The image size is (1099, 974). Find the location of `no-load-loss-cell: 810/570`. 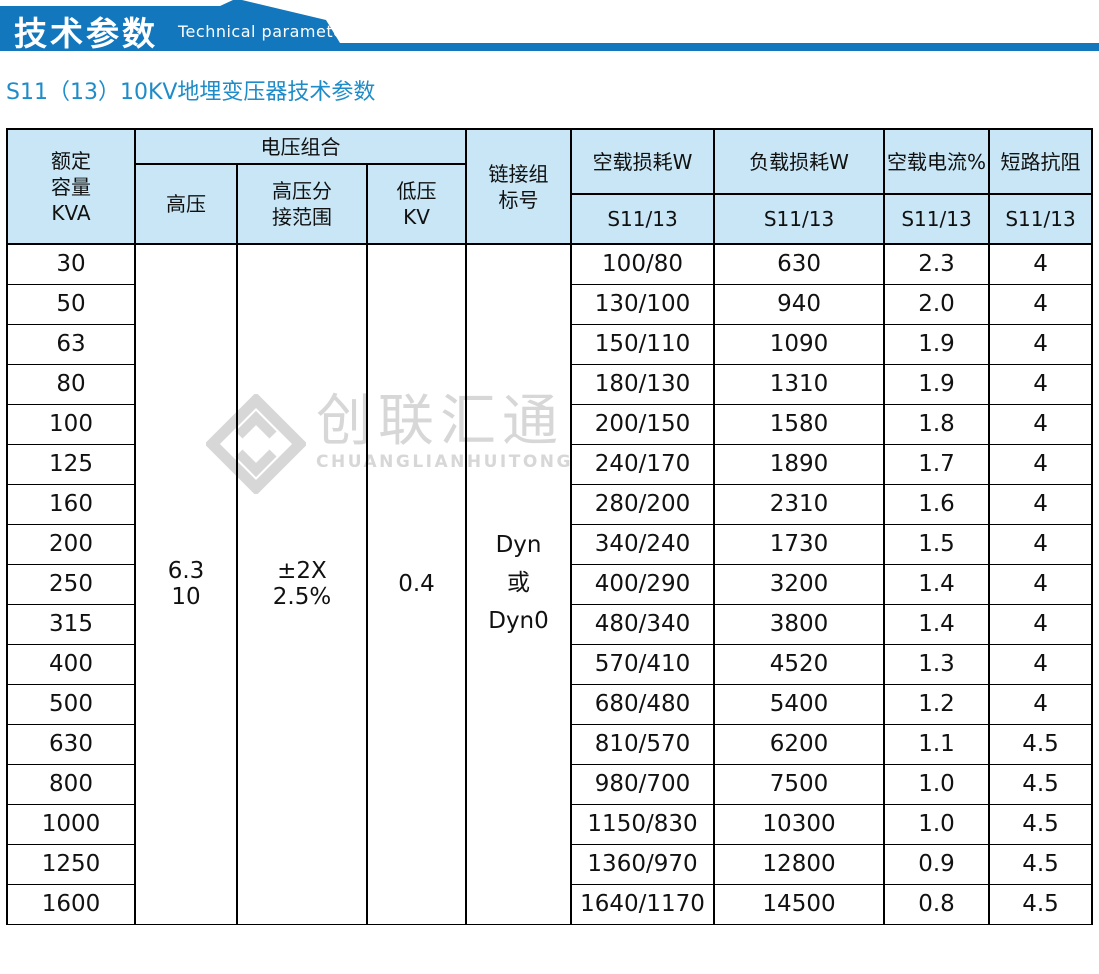

no-load-loss-cell: 810/570 is located at coordinates (643, 744).